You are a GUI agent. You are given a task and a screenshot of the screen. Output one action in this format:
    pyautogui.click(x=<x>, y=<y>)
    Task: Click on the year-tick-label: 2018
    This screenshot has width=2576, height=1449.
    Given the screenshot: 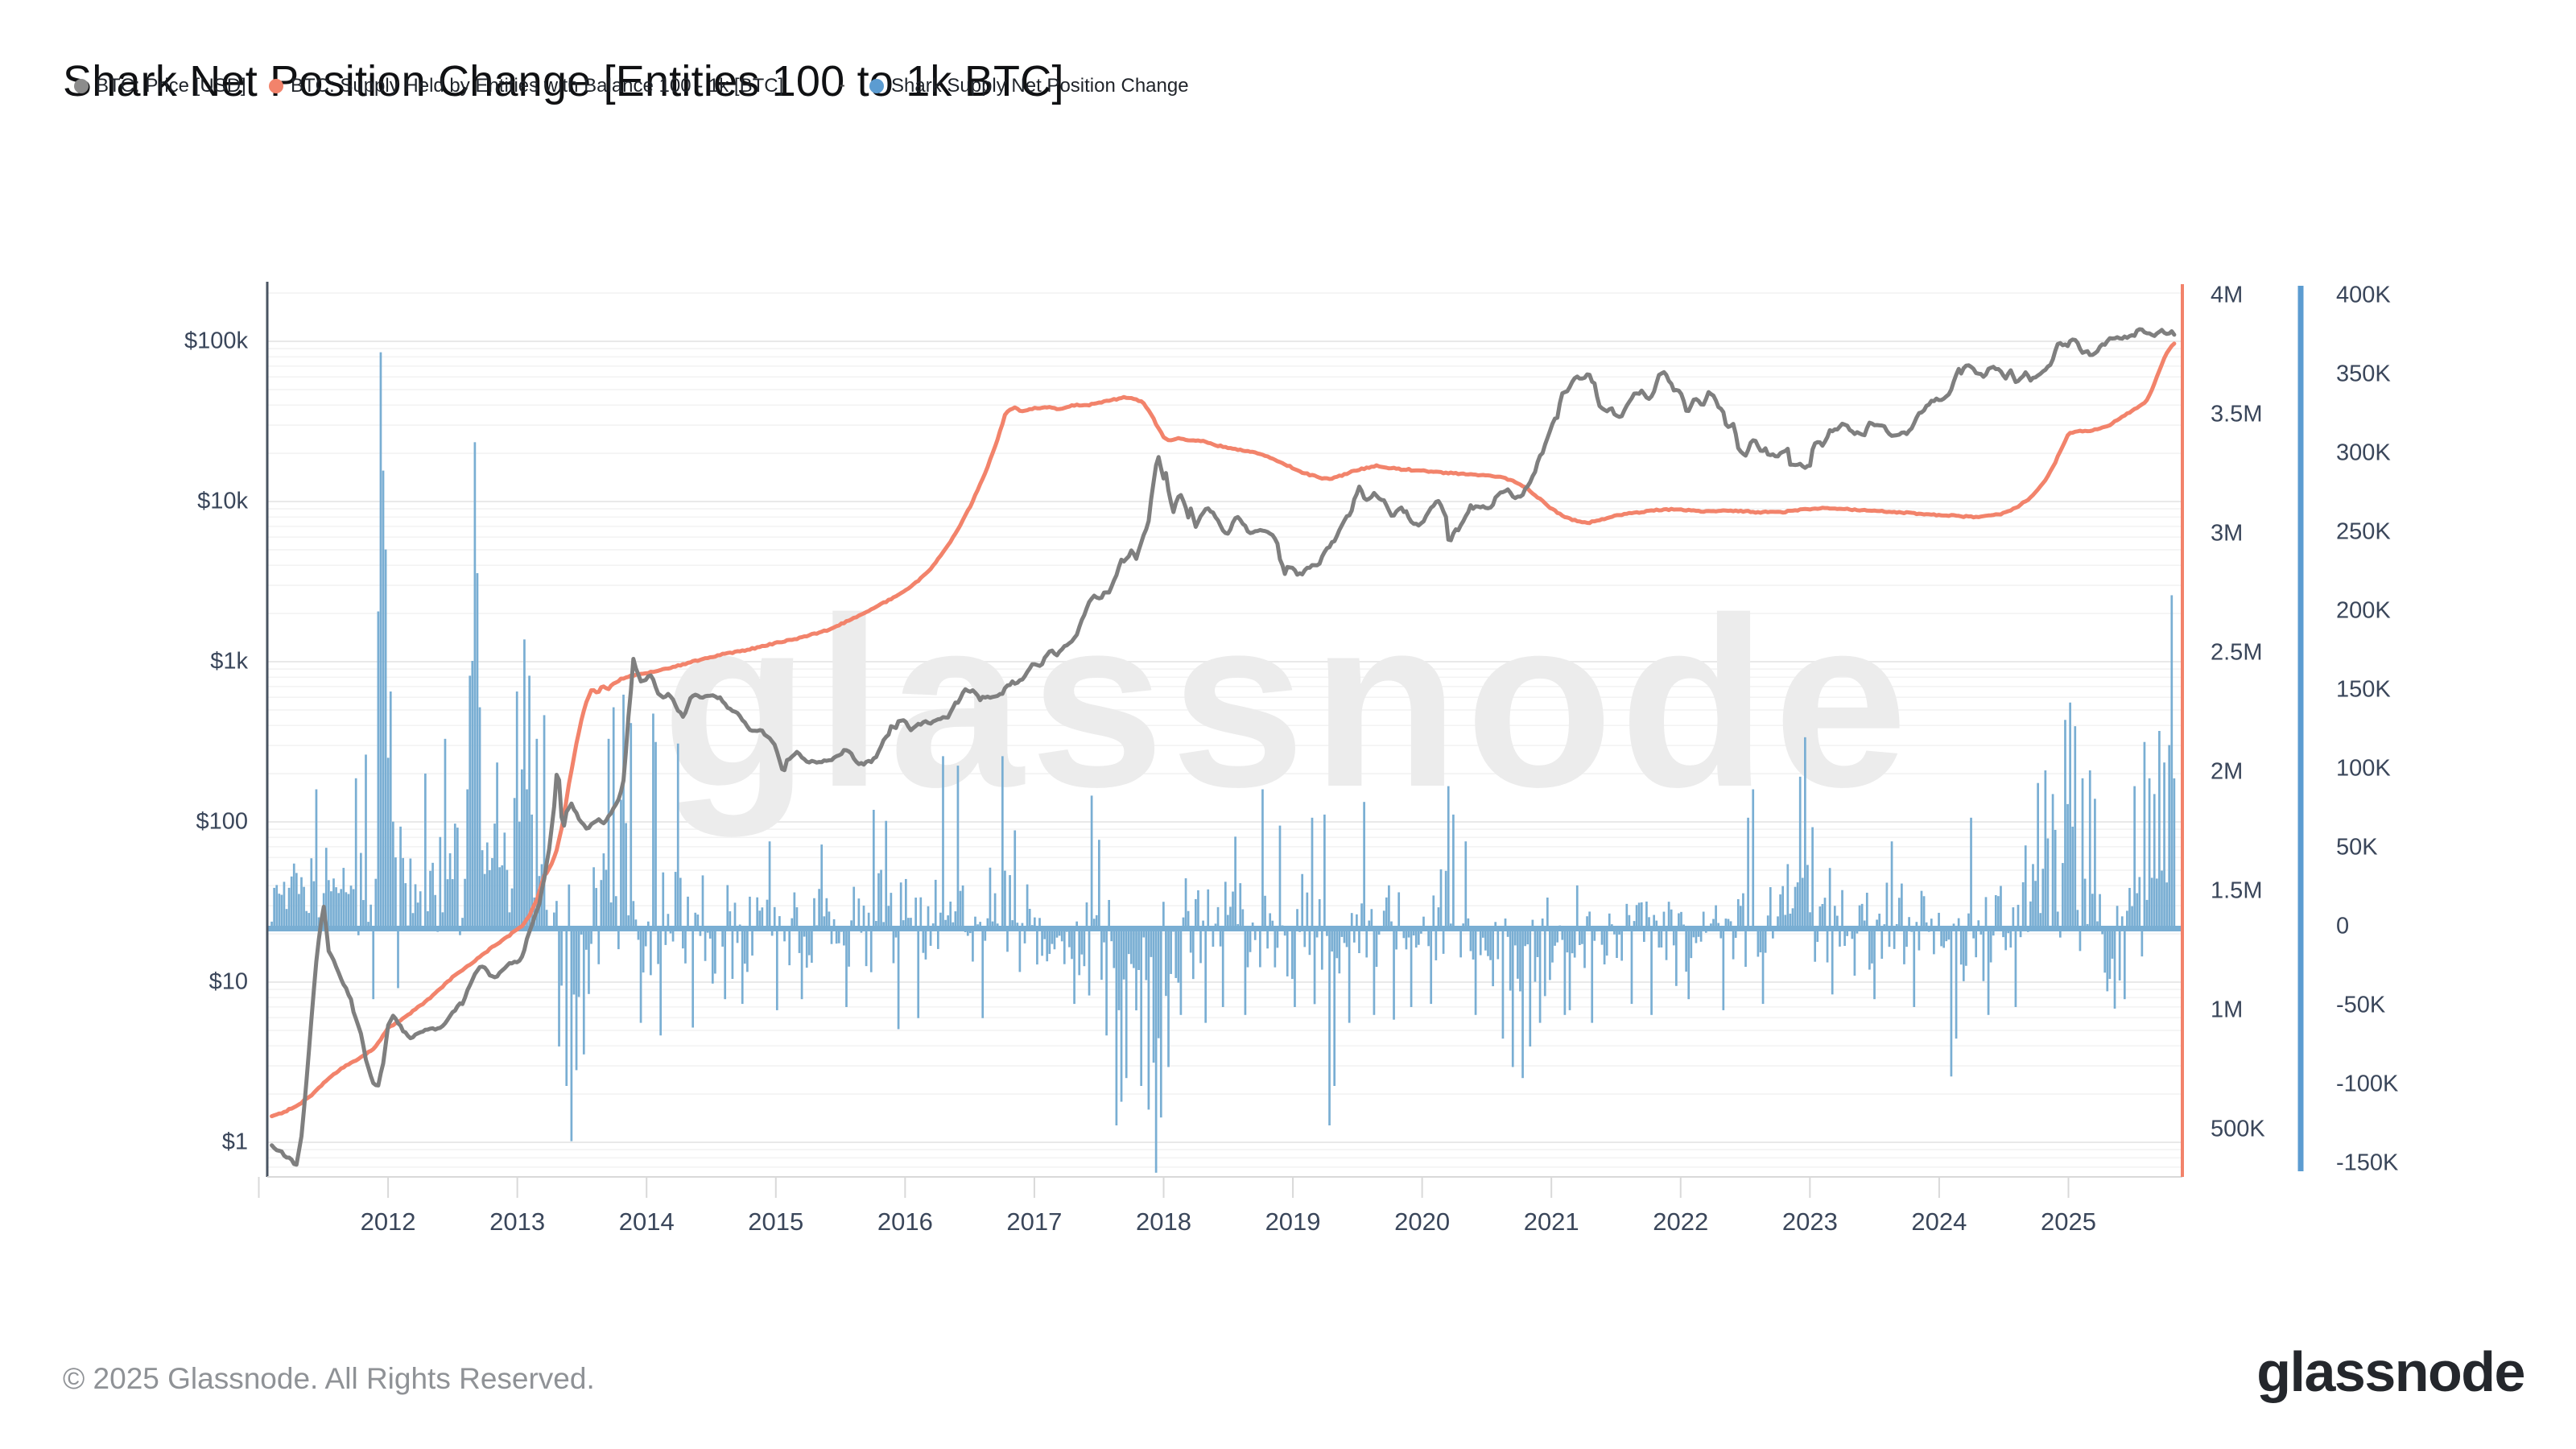 What is the action you would take?
    pyautogui.click(x=1163, y=1222)
    